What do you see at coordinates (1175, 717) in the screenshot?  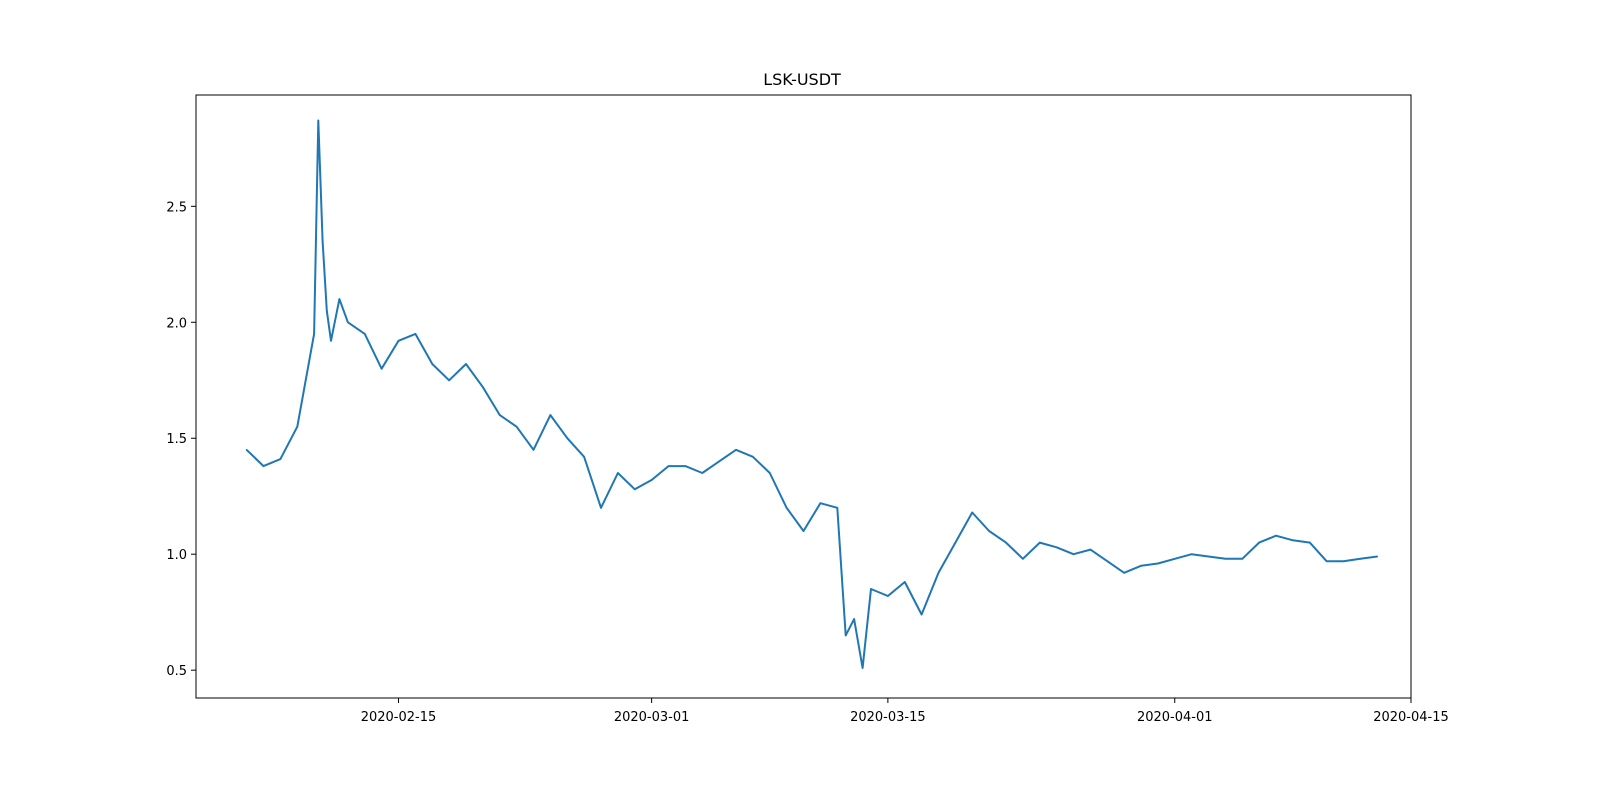 I see `x-tick-label: 2020-04-01` at bounding box center [1175, 717].